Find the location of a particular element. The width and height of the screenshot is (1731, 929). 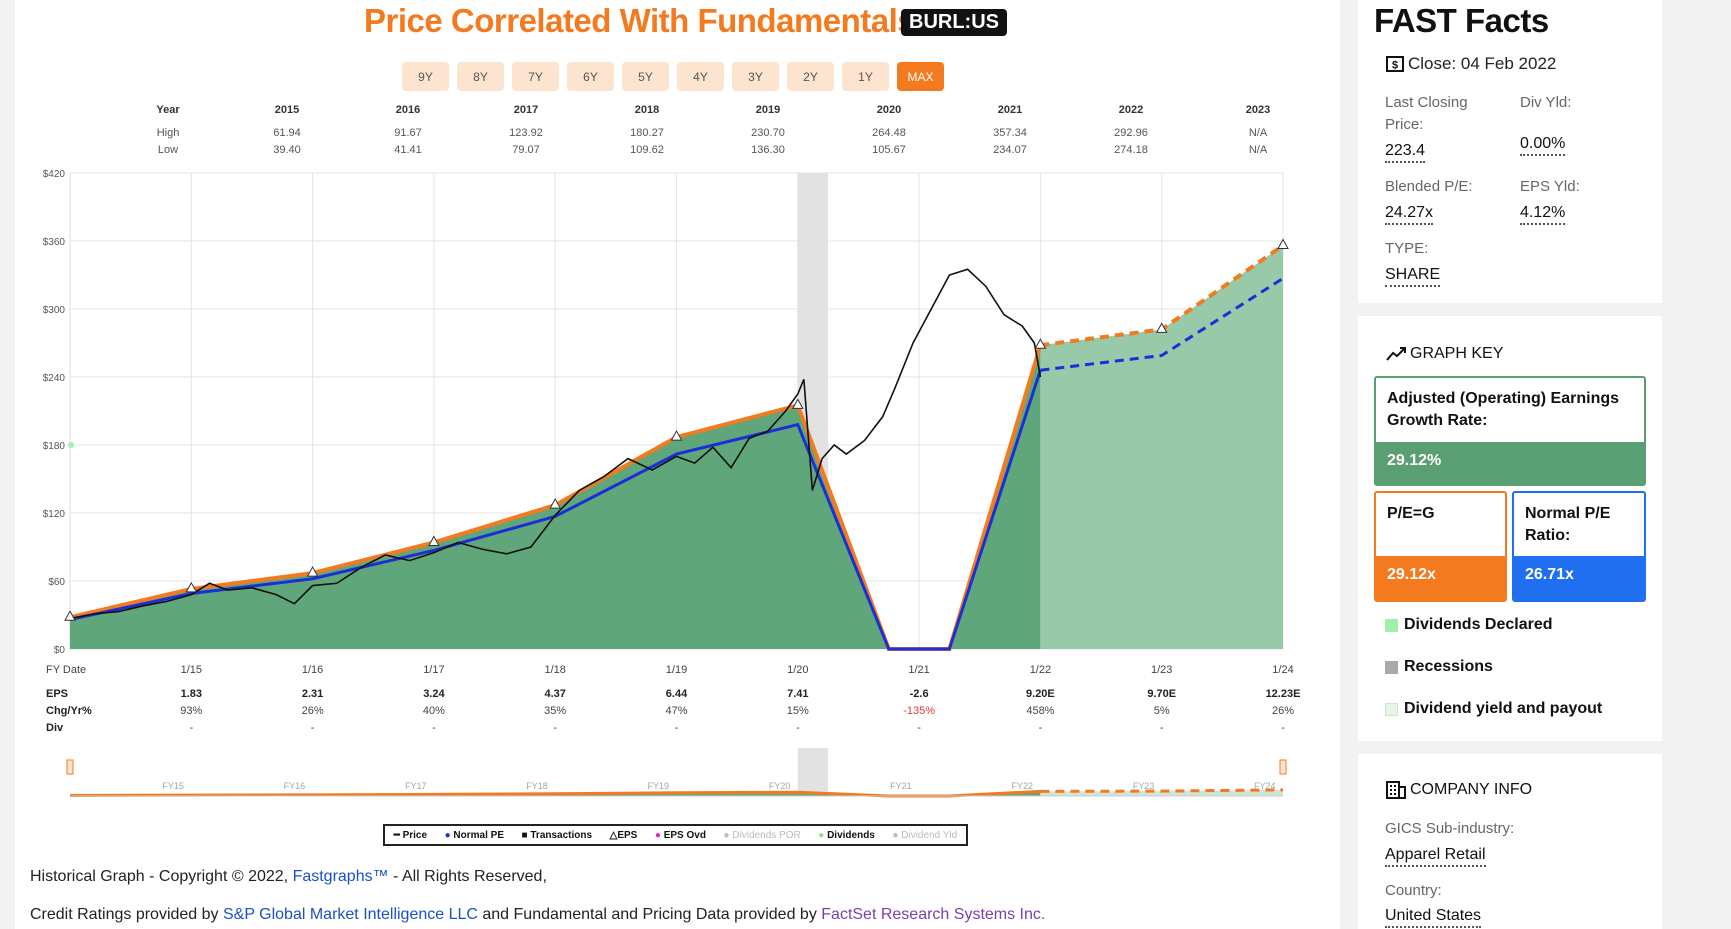

low-2015: 39.40 is located at coordinates (287, 150).